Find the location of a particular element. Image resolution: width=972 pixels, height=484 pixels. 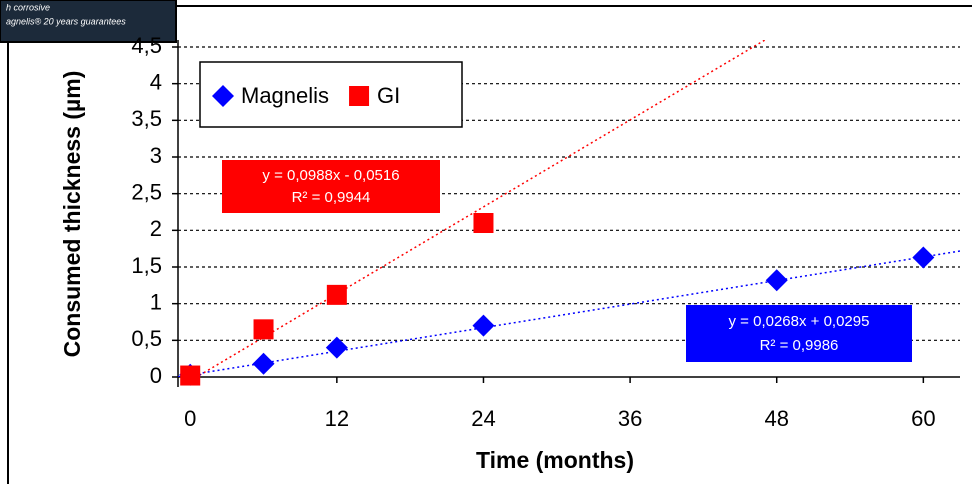

inset-image: h corrosive agnelis® 20 years guarantees is located at coordinates (88, 21).